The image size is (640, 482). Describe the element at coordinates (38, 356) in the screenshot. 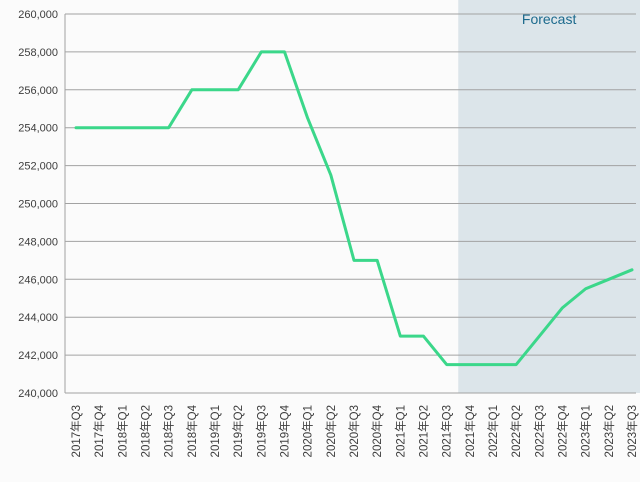

I see `y-axis-tick-label: 242,000` at that location.